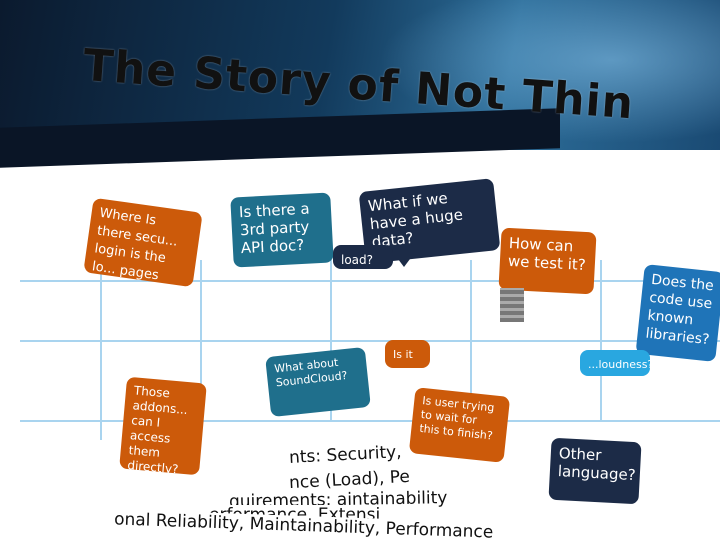 This screenshot has width=720, height=543. Describe the element at coordinates (363, 257) in the screenshot. I see `question-bubble-load: load?` at that location.